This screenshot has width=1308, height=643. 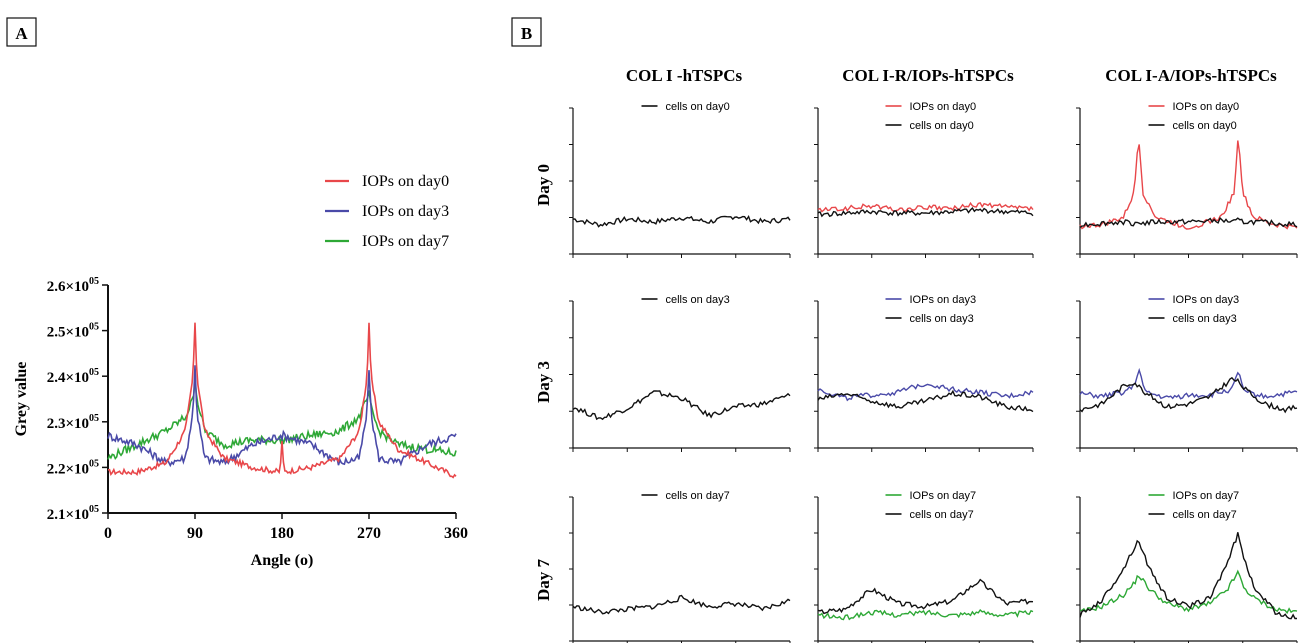 I want to click on panel-a-x-tick-label: 270, so click(x=369, y=533).